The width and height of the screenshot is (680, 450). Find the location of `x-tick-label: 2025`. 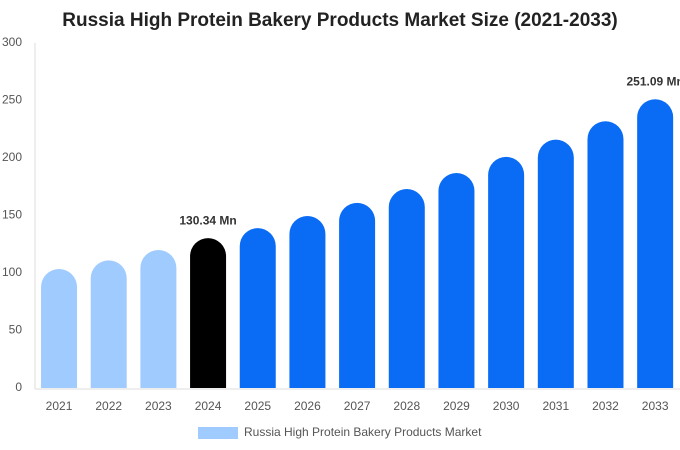

x-tick-label: 2025 is located at coordinates (257, 406).